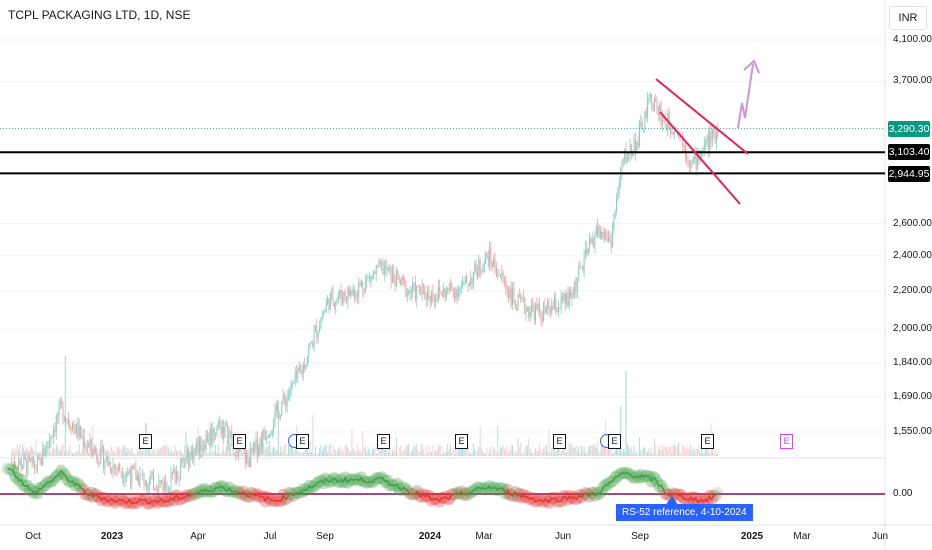  What do you see at coordinates (912, 329) in the screenshot?
I see `y-axis-tick-label: 2,000.00` at bounding box center [912, 329].